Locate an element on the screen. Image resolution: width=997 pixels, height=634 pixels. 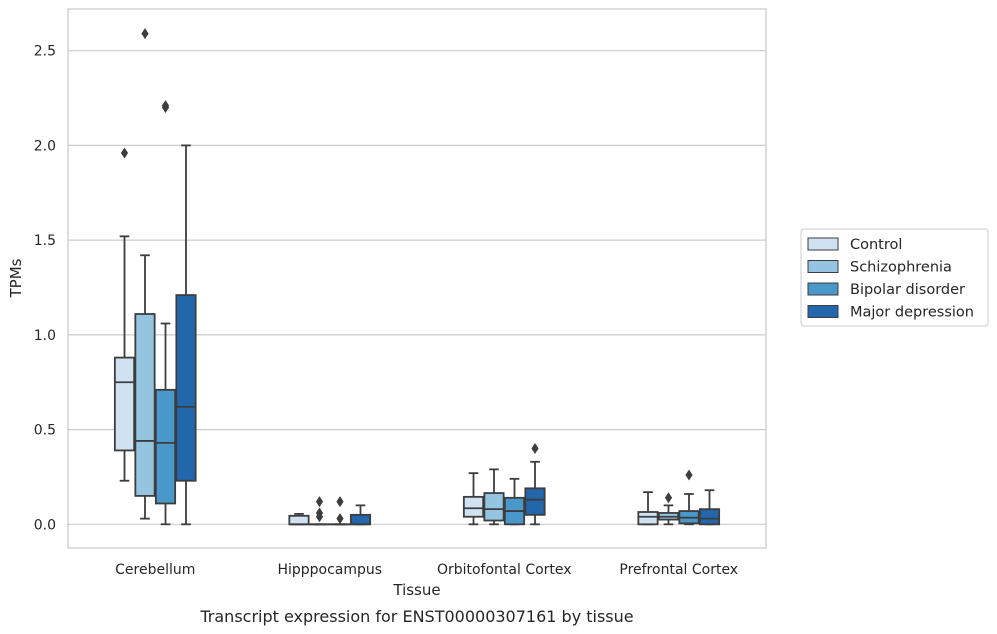
y-tick-label: 1.5 is located at coordinates (45, 241).